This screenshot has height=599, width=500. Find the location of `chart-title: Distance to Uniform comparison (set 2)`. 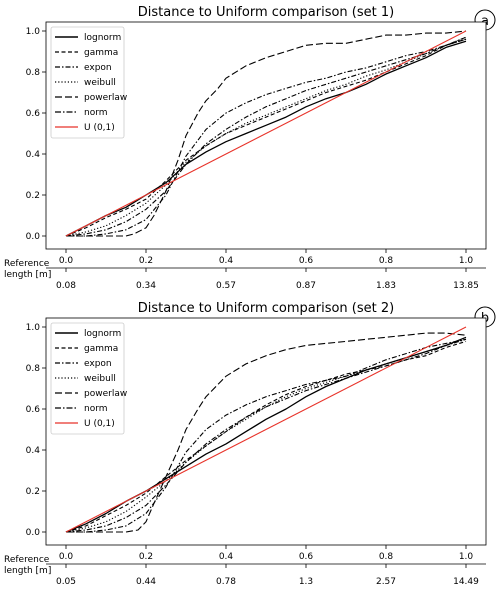

chart-title: Distance to Uniform comparison (set 2) is located at coordinates (266, 308).